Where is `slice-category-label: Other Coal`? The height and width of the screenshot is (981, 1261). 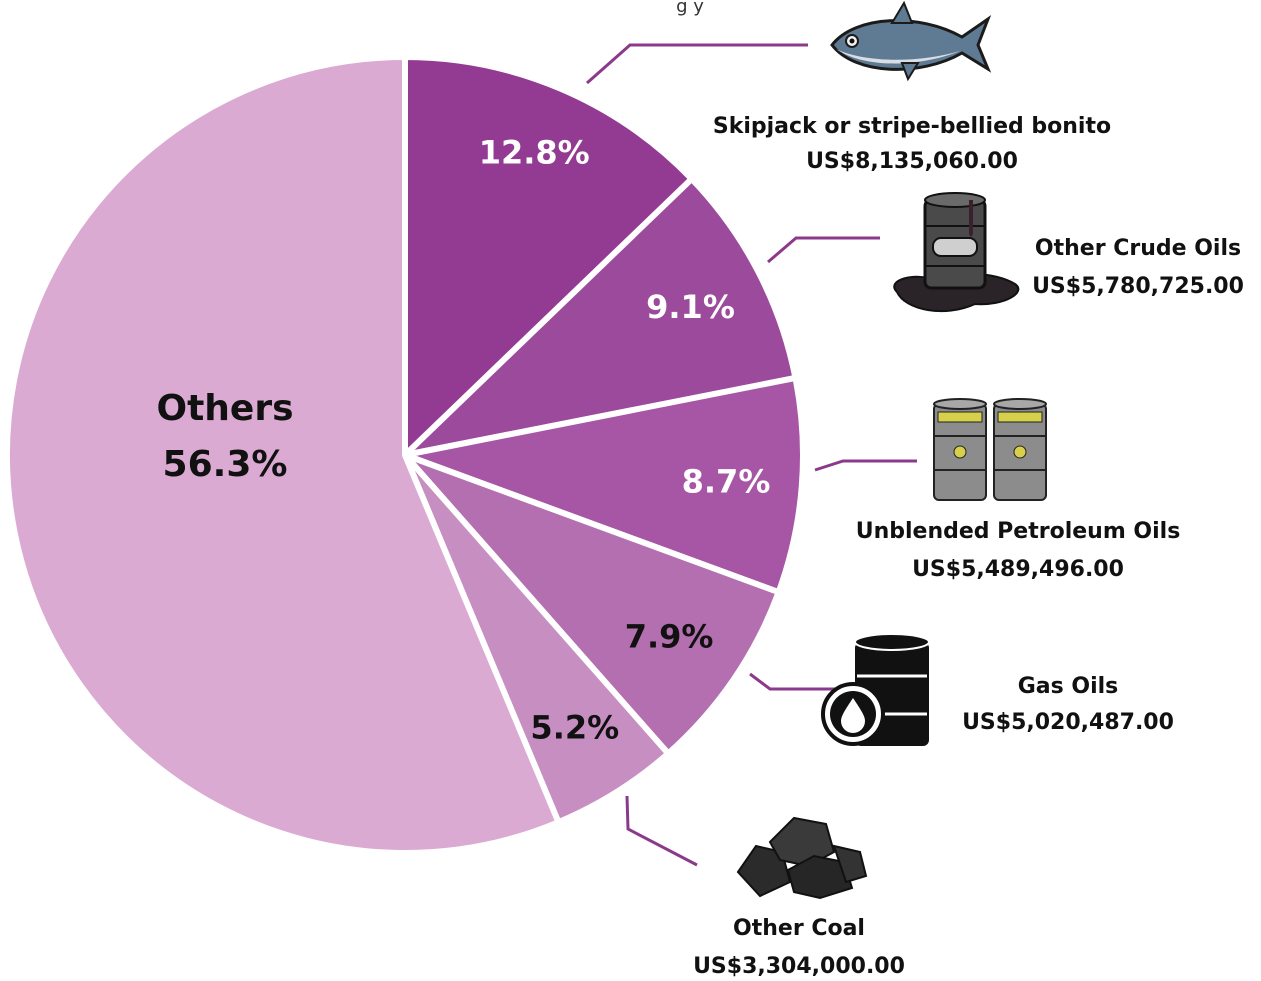 slice-category-label: Other Coal is located at coordinates (799, 928).